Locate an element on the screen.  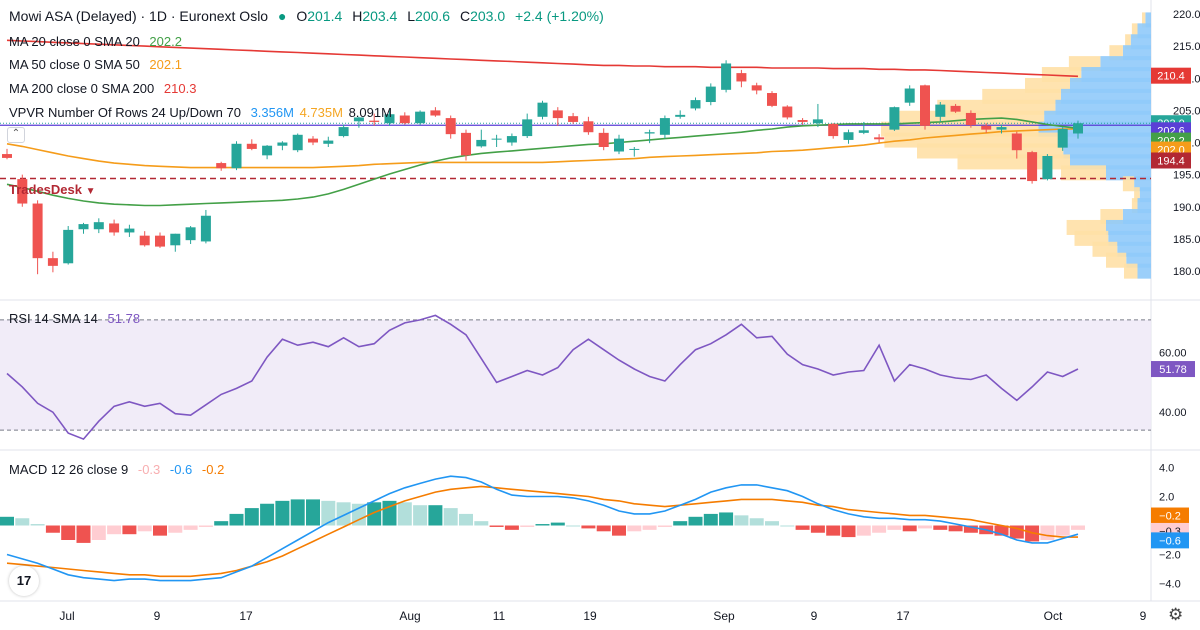
vpvr-up: 3.356M is located at coordinates (272, 112).